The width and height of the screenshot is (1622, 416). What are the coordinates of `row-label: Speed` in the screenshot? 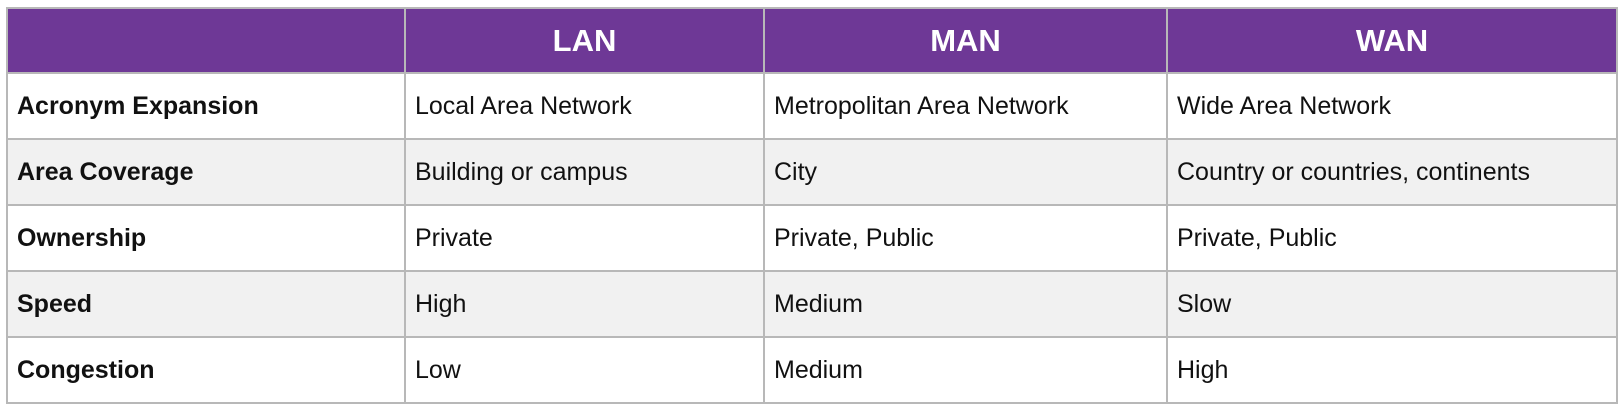 It's located at (206, 304).